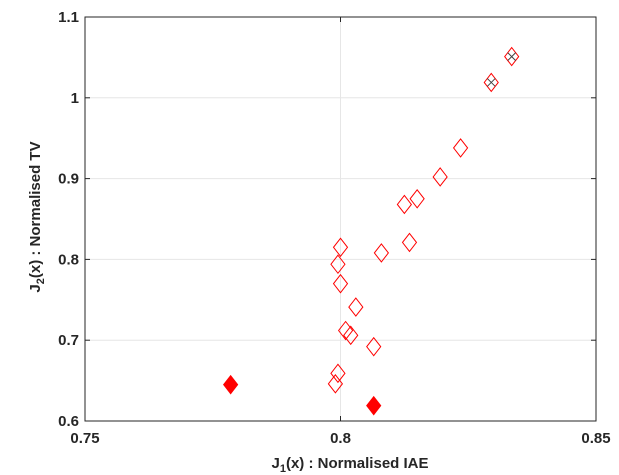 This screenshot has width=619, height=475. Describe the element at coordinates (350, 465) in the screenshot. I see `x-axis-label: J1(x) : Normalised IAE` at that location.